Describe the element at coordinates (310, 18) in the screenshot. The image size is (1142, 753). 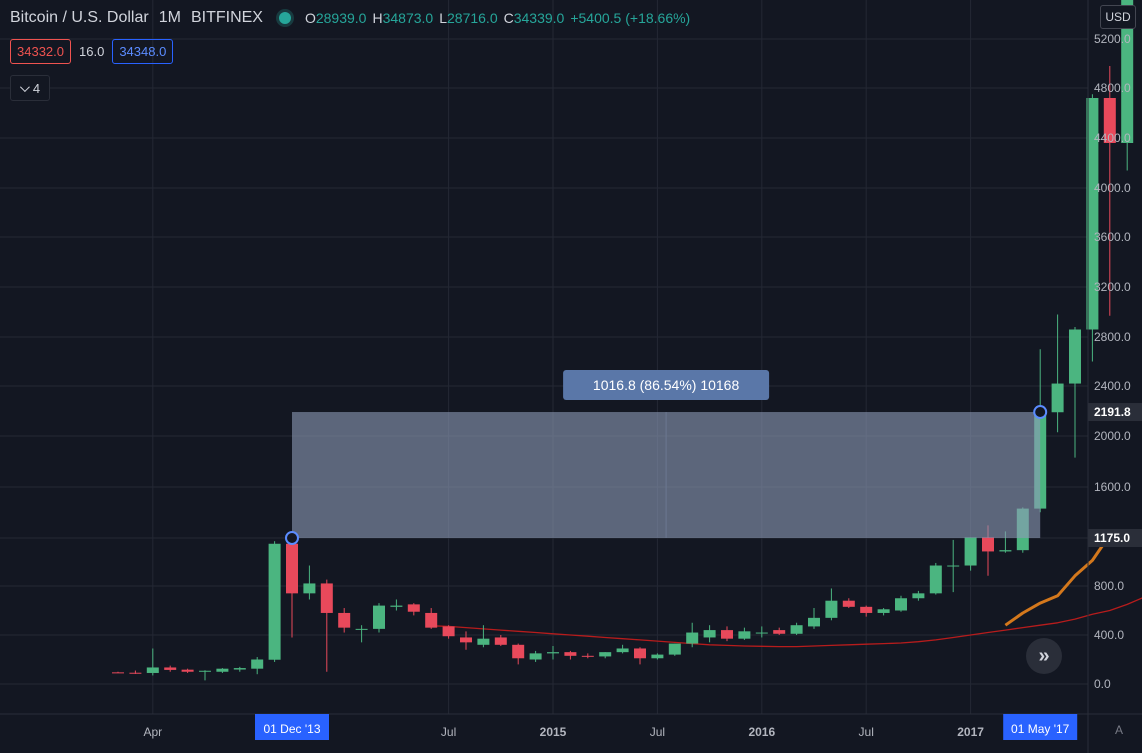
I see `ohlc-key-open: O` at that location.